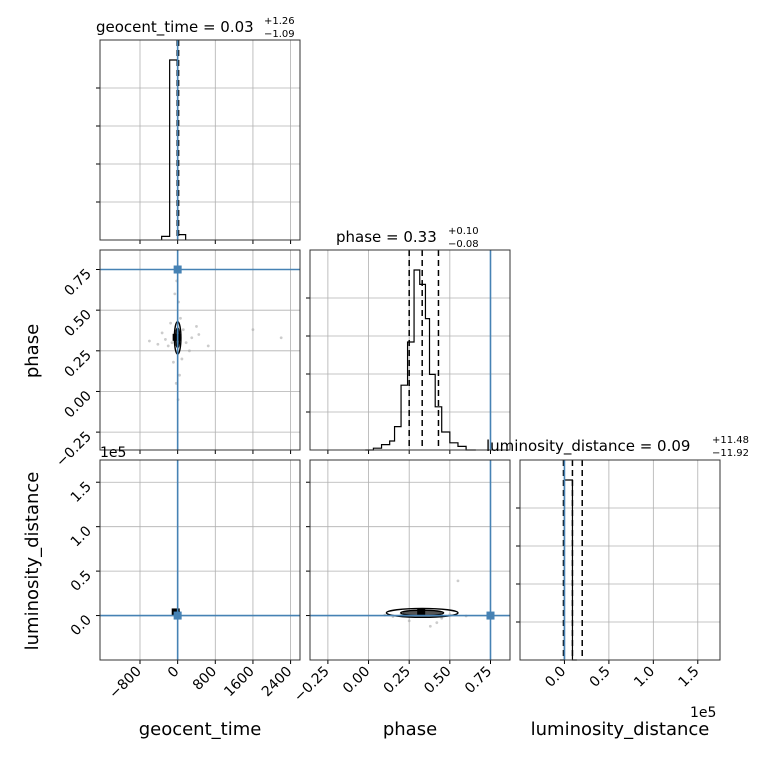  Describe the element at coordinates (463, 244) in the screenshot. I see `title-phase-minus: −0.08` at that location.